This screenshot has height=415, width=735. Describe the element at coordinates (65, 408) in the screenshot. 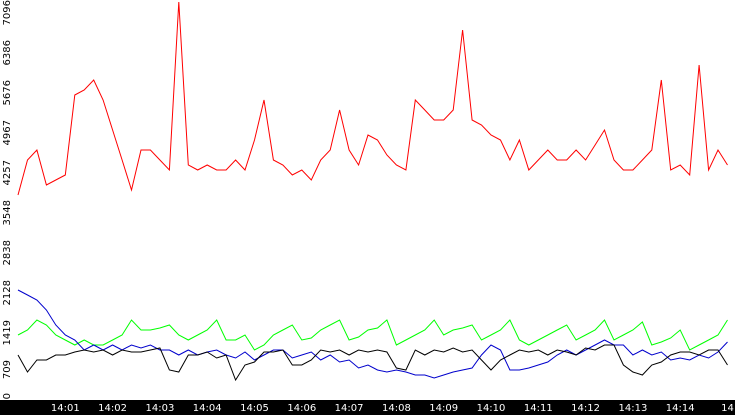

I see `x-tick-label: 14:01` at that location.